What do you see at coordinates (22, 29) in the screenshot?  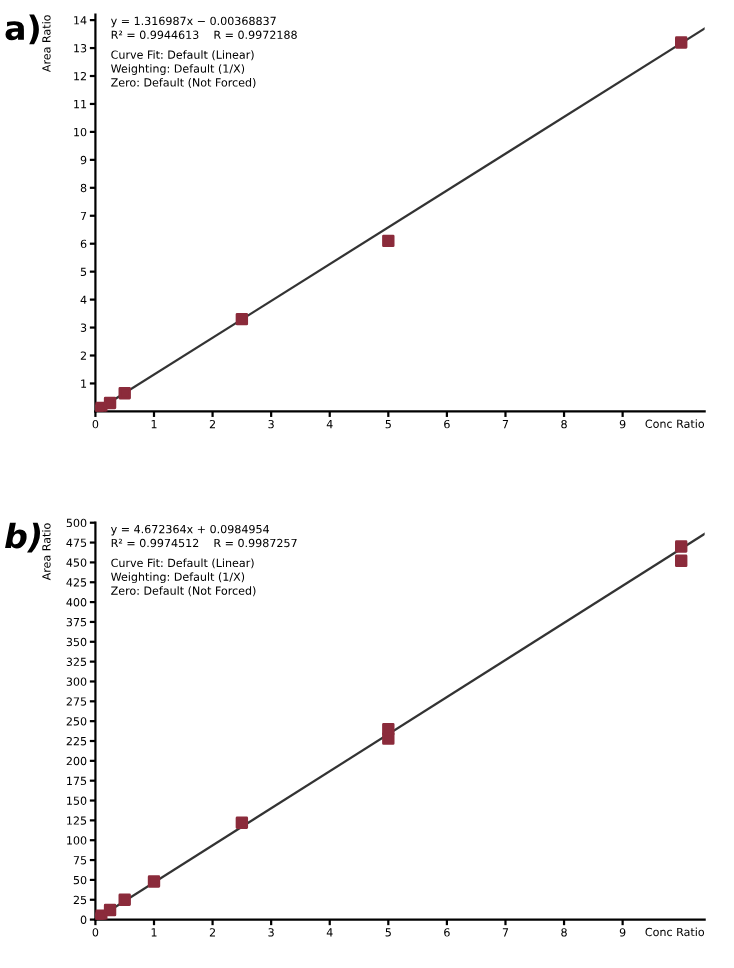 I see `chart-title: a)` at bounding box center [22, 29].